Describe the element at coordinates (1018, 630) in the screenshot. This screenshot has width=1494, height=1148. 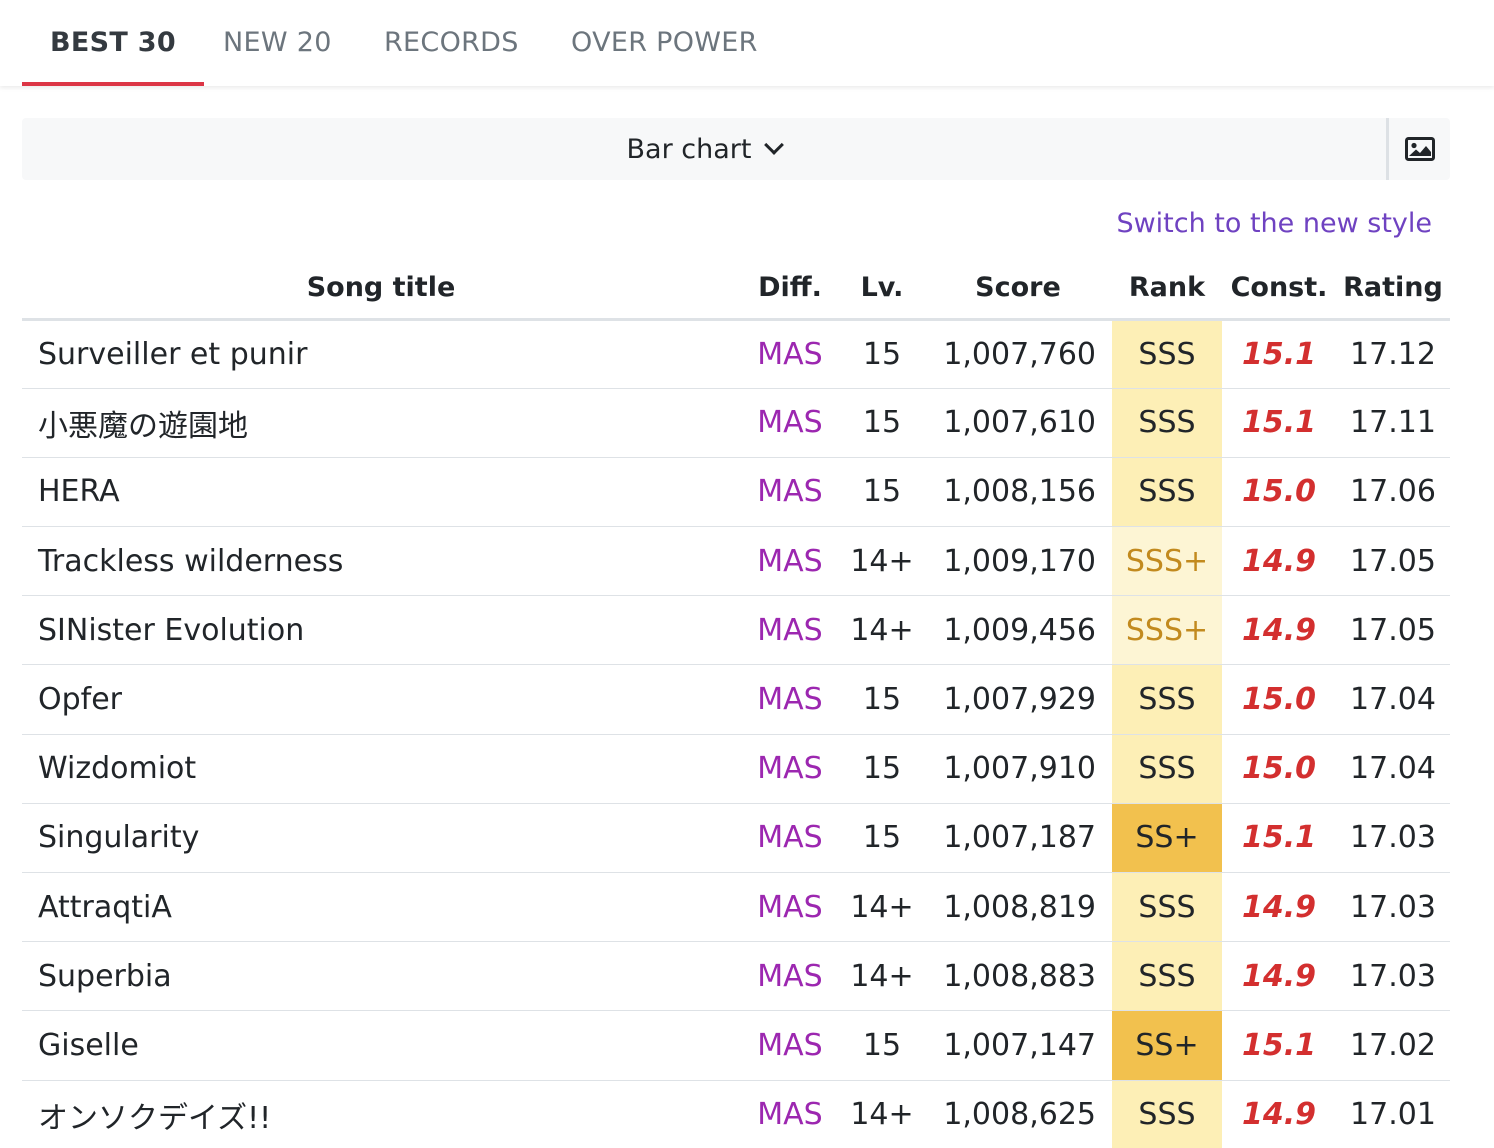
I see `score: 1,009,456` at that location.